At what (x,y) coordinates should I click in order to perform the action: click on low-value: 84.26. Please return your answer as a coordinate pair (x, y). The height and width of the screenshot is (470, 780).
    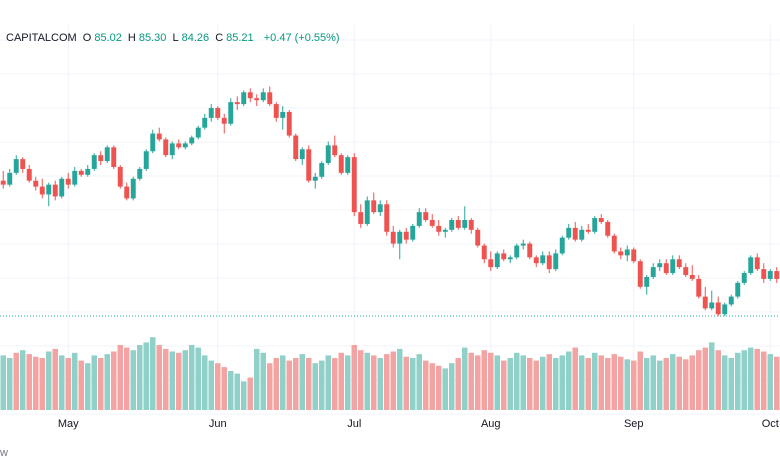
    Looking at the image, I should click on (195, 38).